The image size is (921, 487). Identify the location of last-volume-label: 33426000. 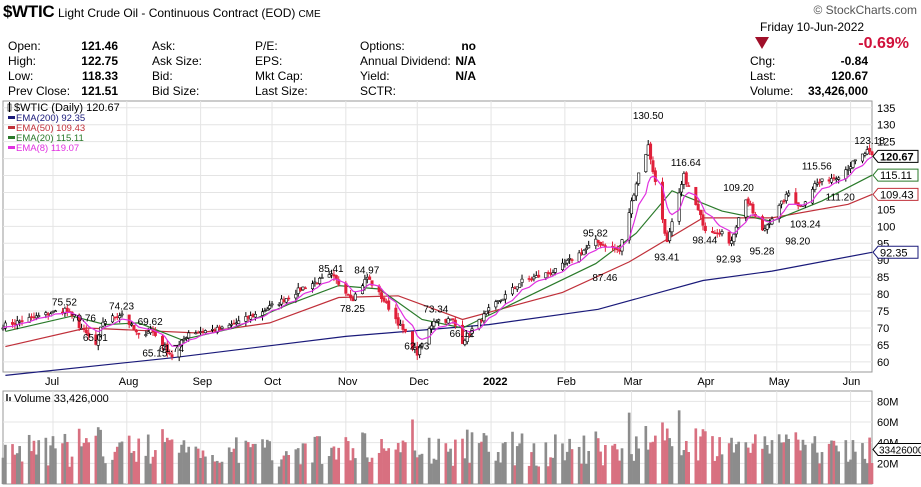
(900, 450).